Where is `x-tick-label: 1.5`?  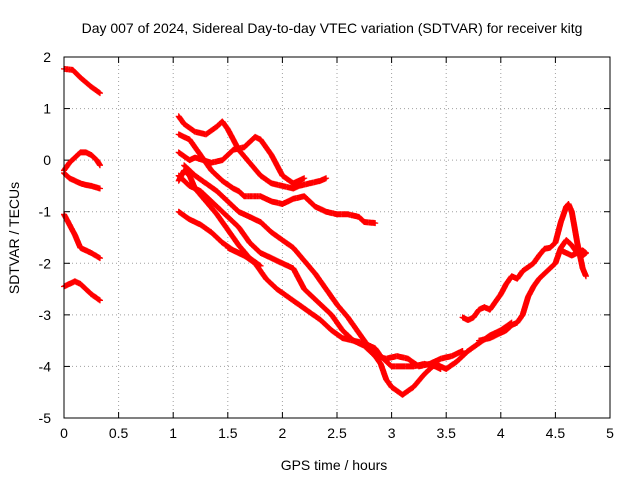
x-tick-label: 1.5 is located at coordinates (228, 433).